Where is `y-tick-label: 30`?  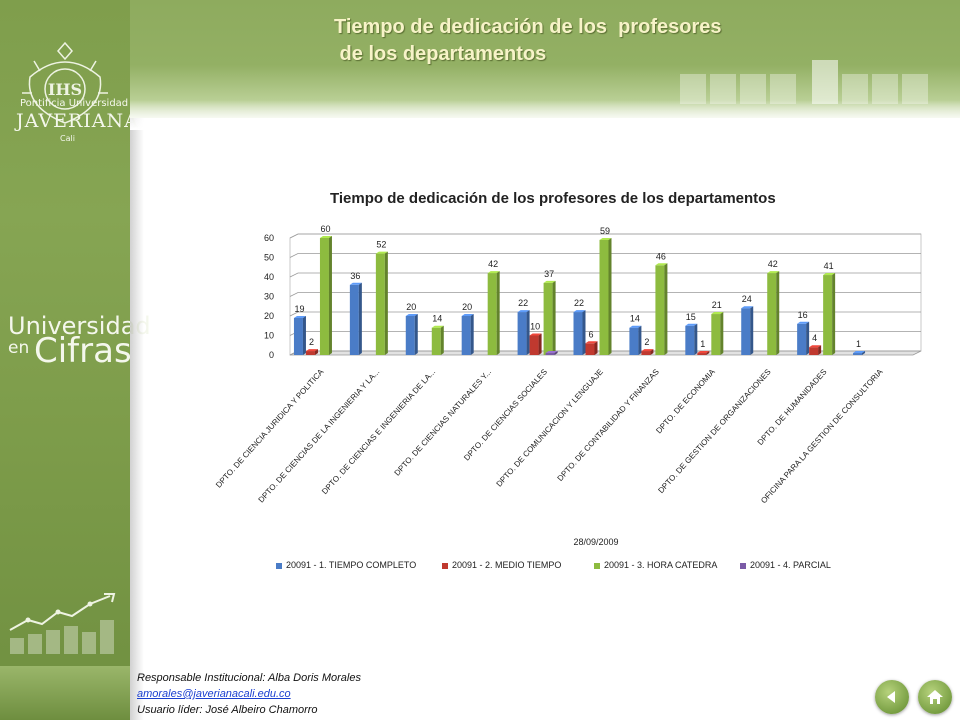 y-tick-label: 30 is located at coordinates (269, 297).